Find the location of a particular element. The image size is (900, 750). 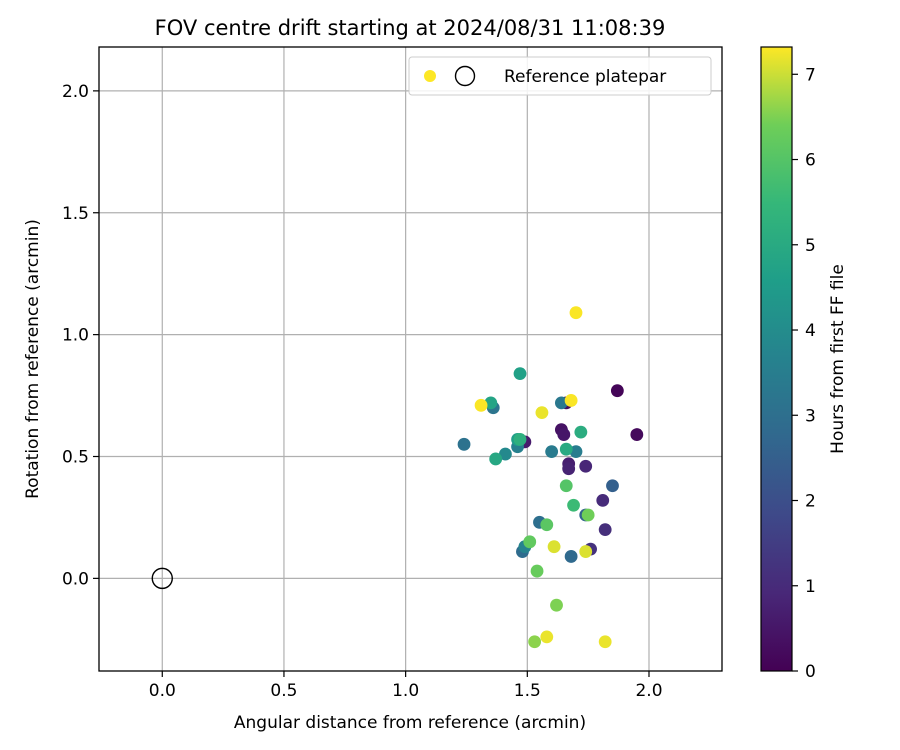

y-tick-label: 0.0 is located at coordinates (75, 579).